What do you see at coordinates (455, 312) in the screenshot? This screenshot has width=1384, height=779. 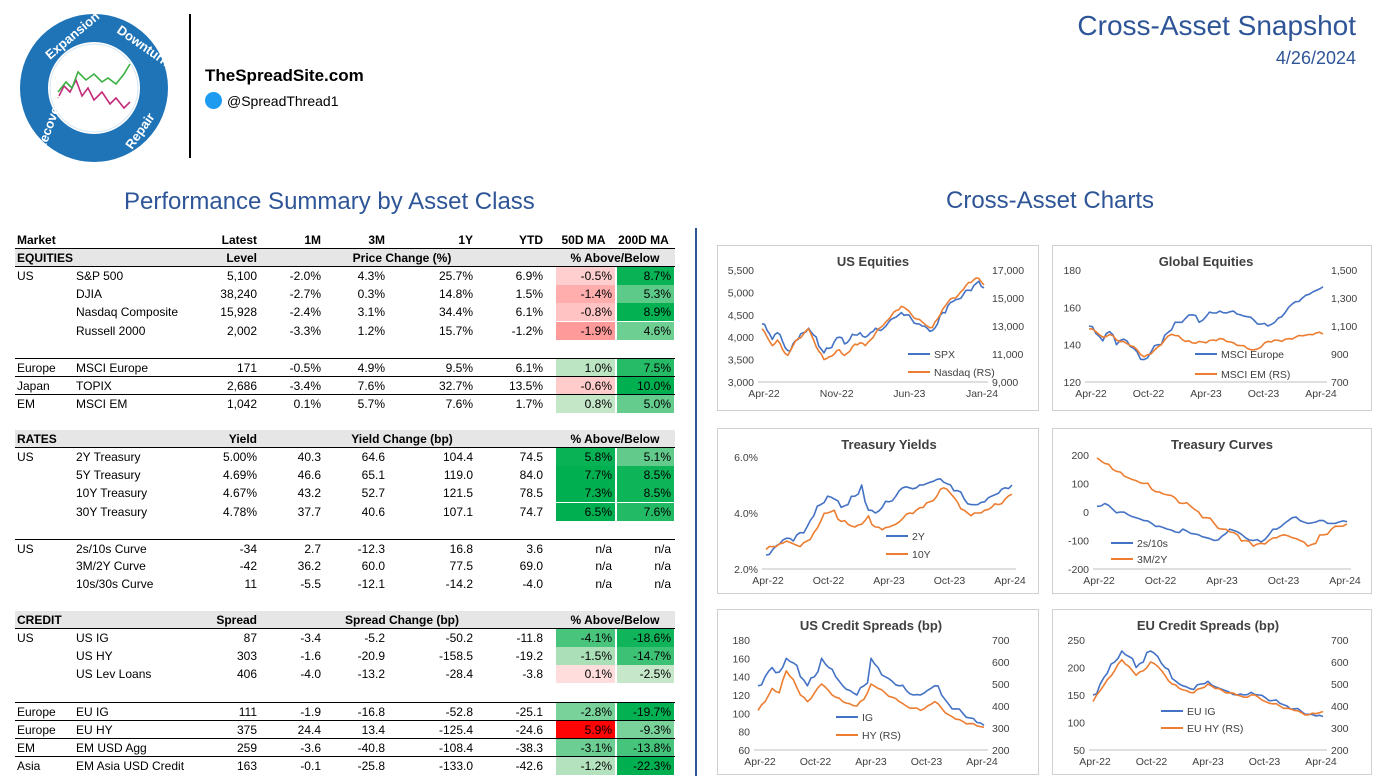 I see `table-cell: 34.4%` at bounding box center [455, 312].